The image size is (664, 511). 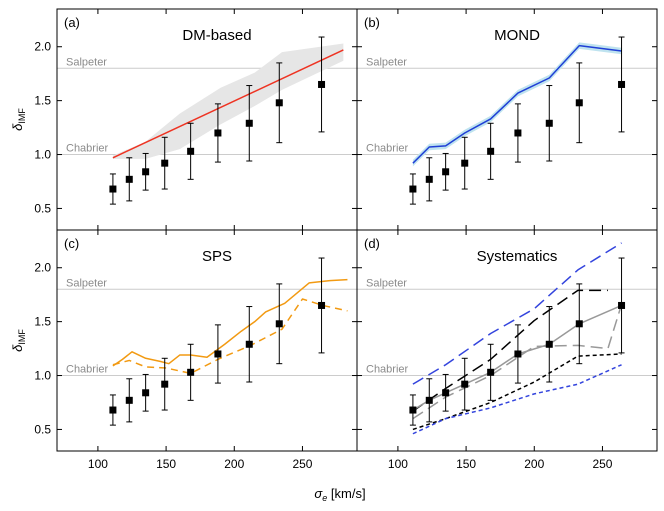 I want to click on x-axis-label-unit: [km/s], so click(x=348, y=493).